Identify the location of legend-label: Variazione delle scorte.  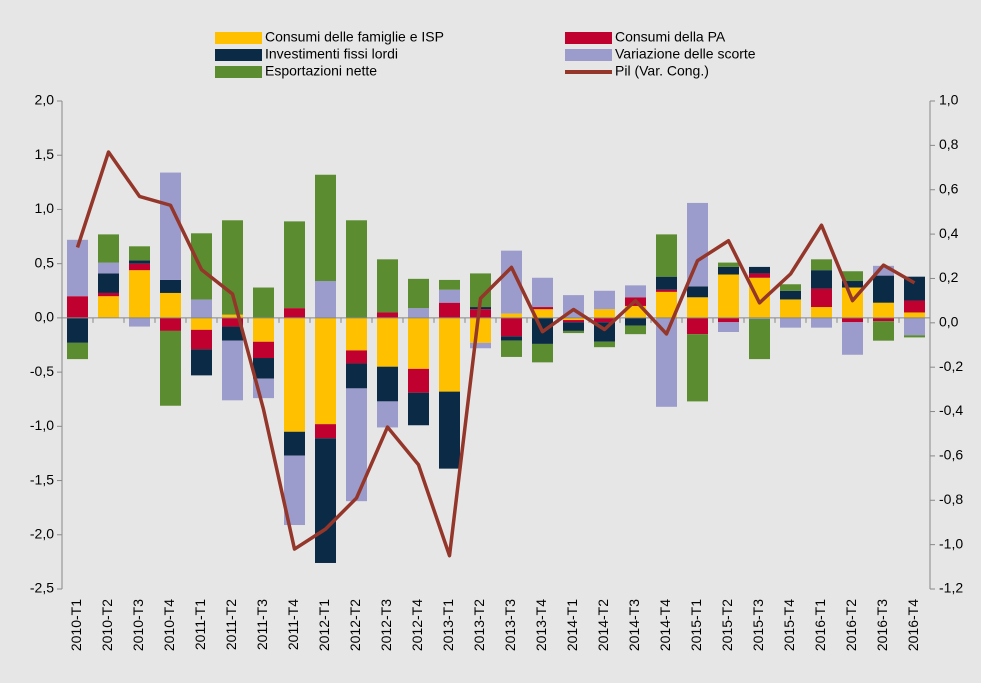
(685, 54).